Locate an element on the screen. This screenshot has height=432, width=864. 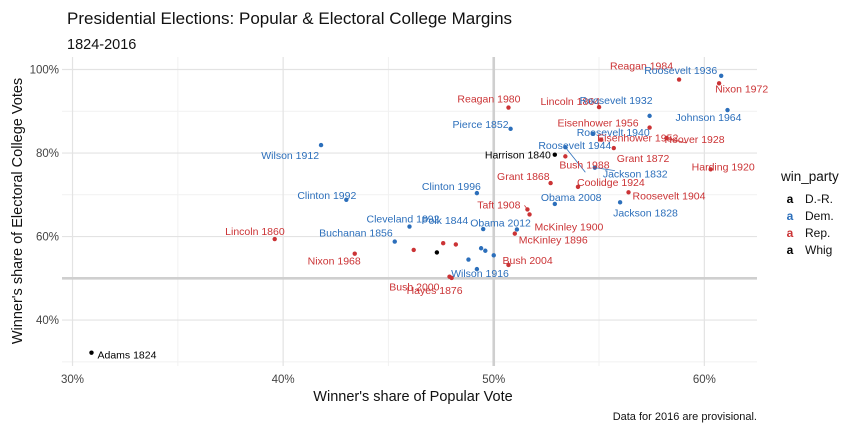
label-adams-1824: Adams 1824 is located at coordinates (126, 356).